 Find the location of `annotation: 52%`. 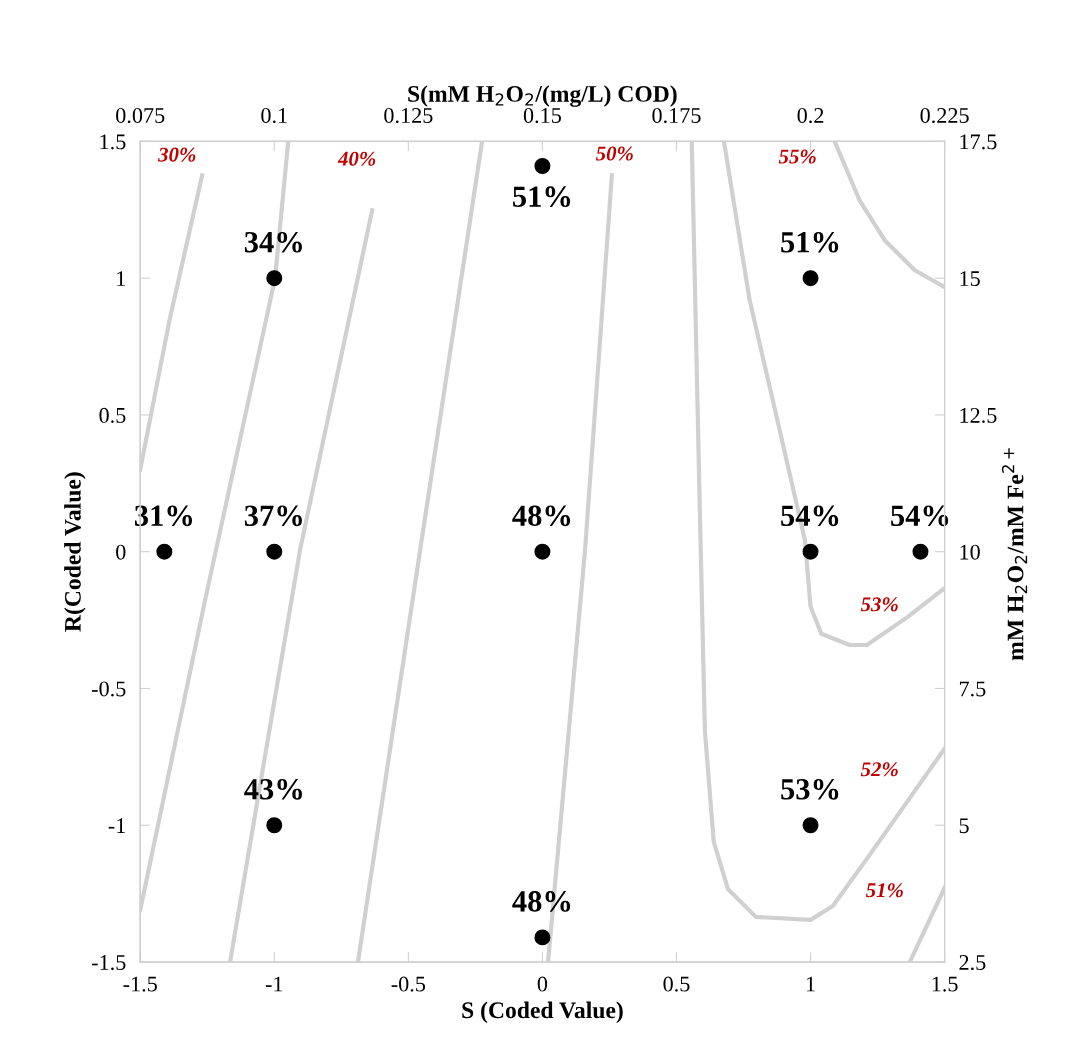

annotation: 52% is located at coordinates (879, 769).